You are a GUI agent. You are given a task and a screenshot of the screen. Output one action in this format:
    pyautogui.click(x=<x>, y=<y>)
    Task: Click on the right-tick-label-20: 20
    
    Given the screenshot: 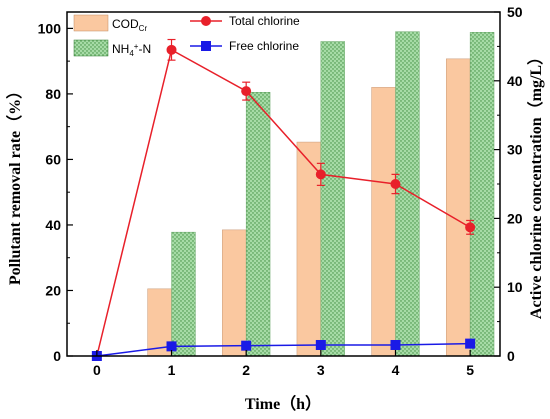 What is the action you would take?
    pyautogui.click(x=515, y=218)
    